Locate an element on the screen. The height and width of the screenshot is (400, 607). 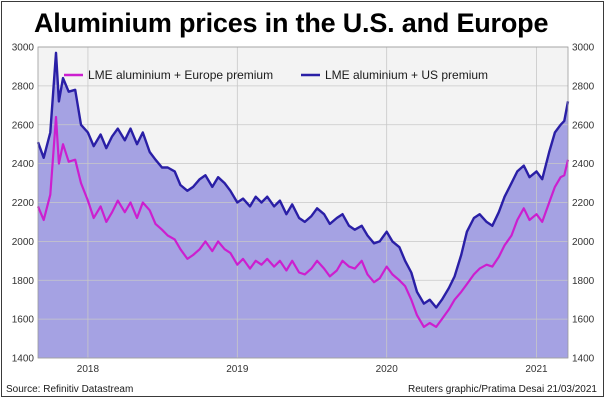
y-tick-label-right: 2400 is located at coordinates (583, 164).